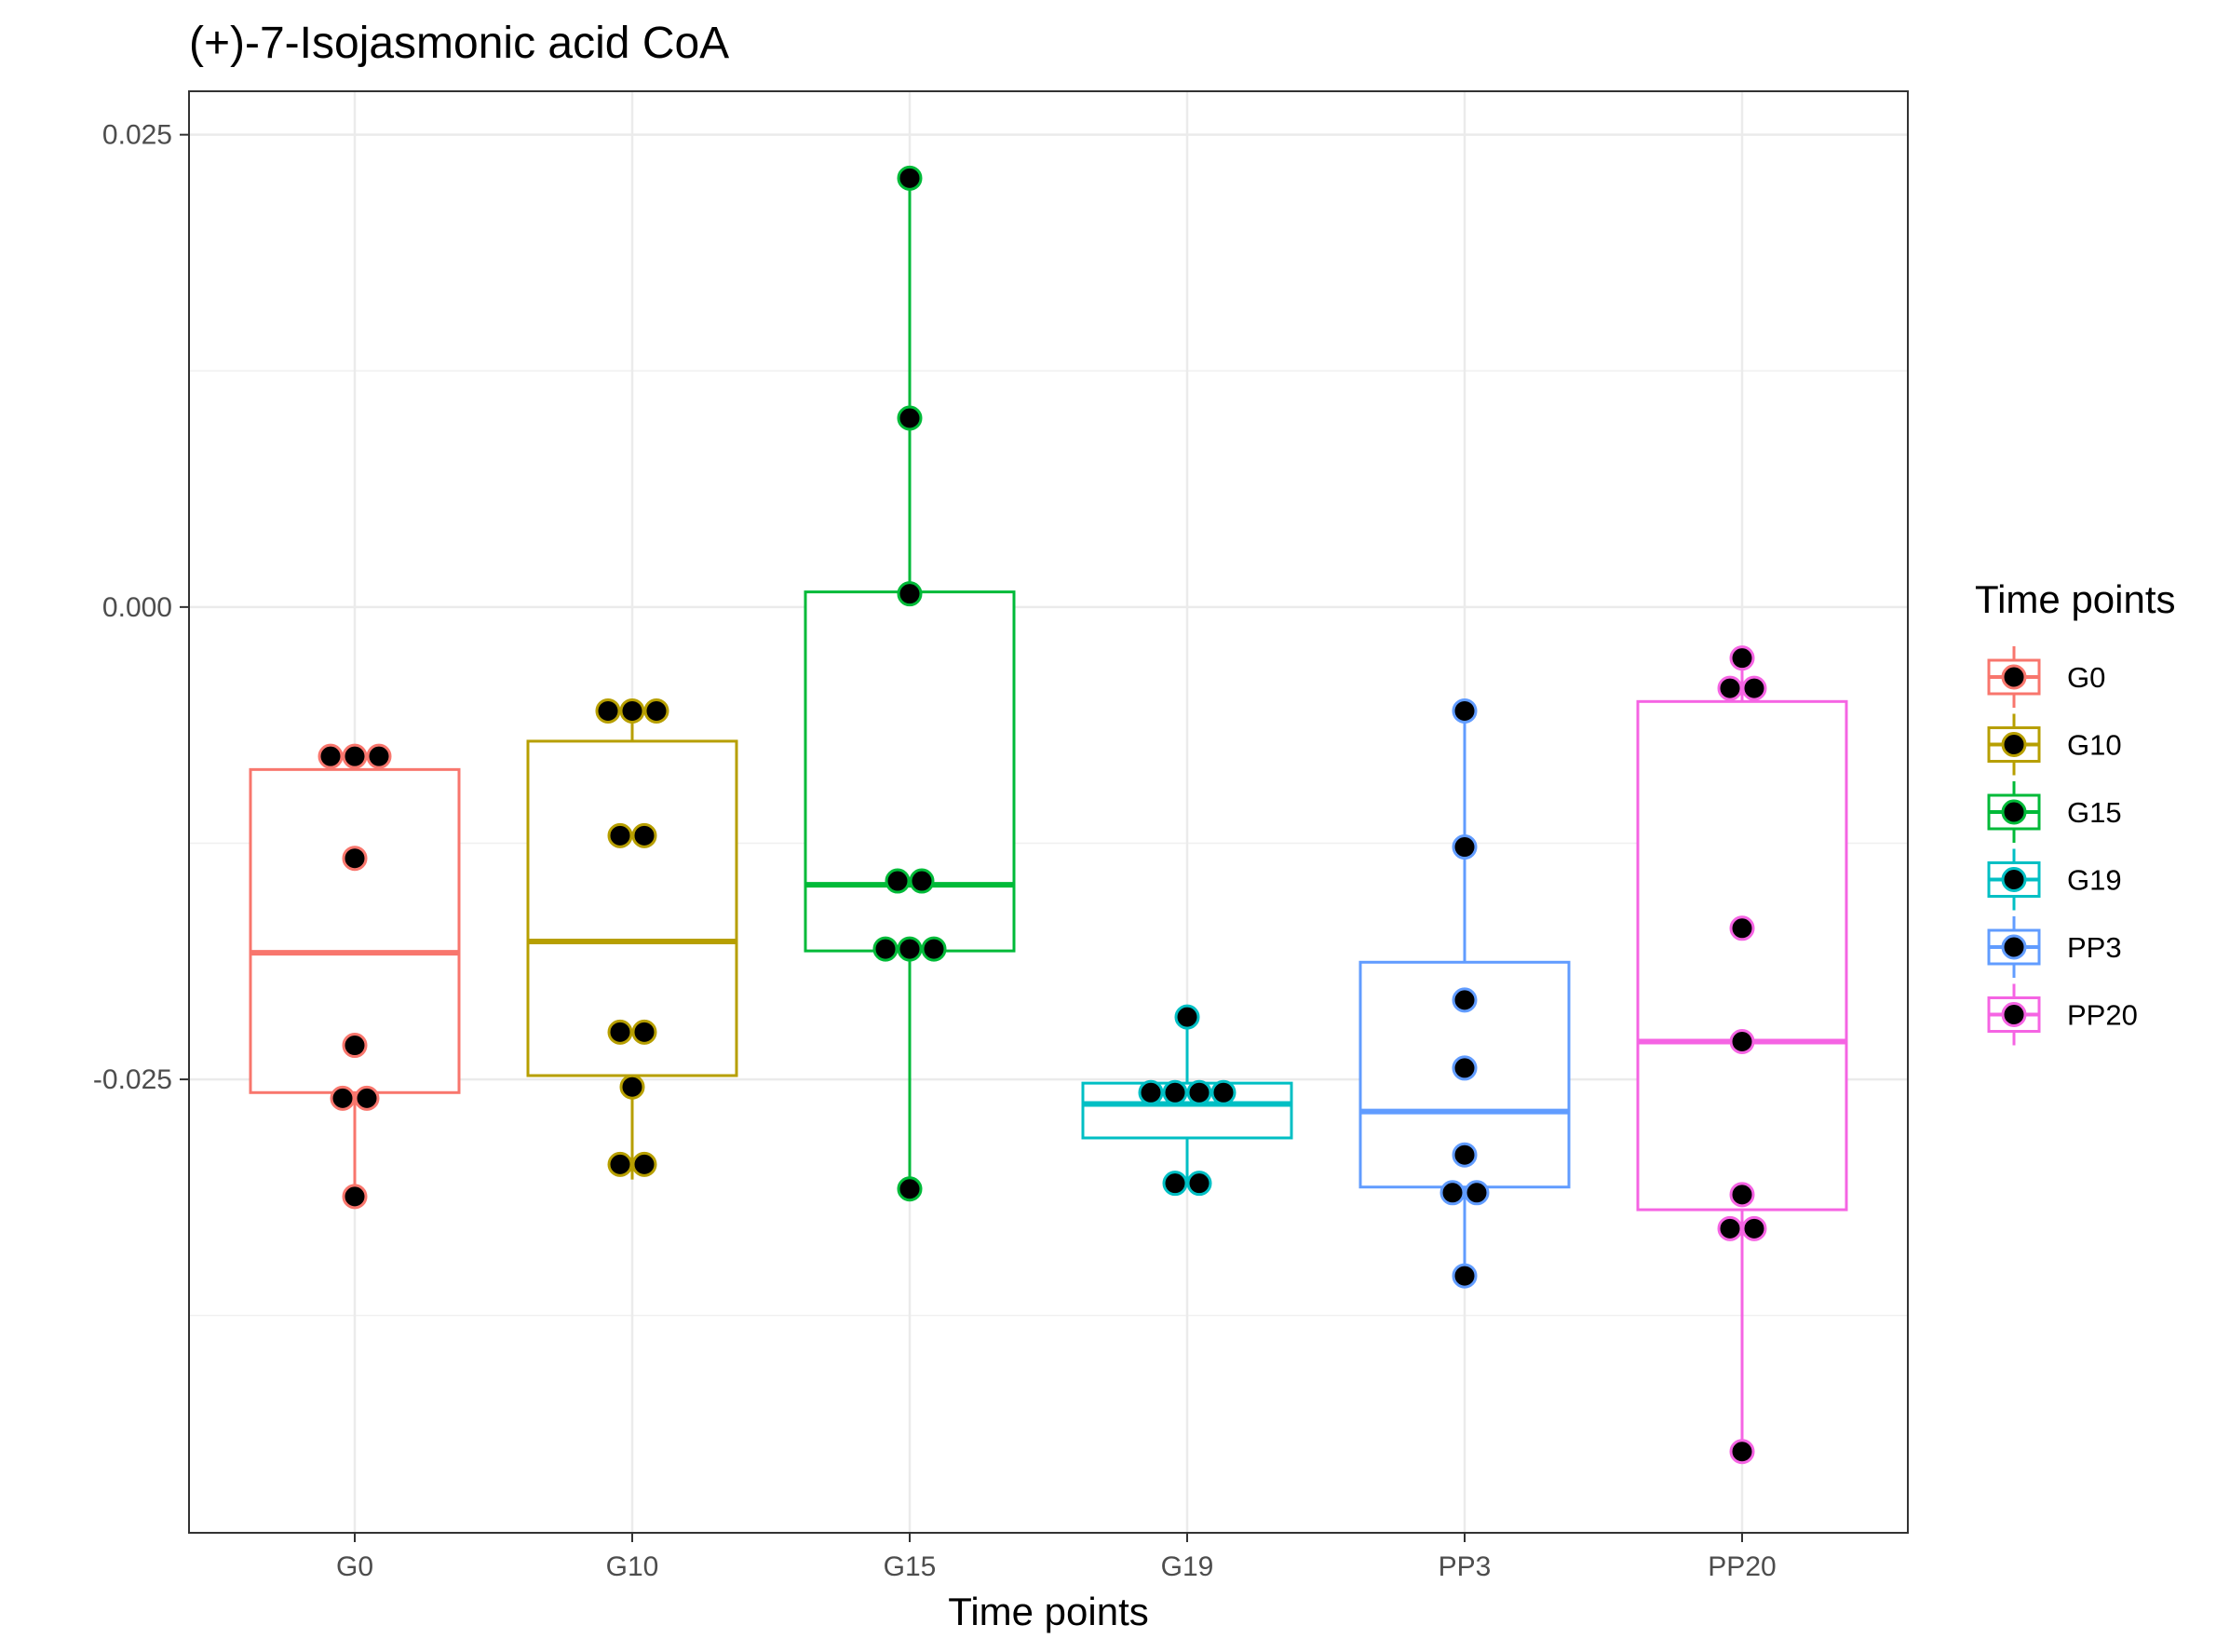 This screenshot has width=2230, height=1652. Describe the element at coordinates (137, 607) in the screenshot. I see `y-tick-label: 0.000` at that location.